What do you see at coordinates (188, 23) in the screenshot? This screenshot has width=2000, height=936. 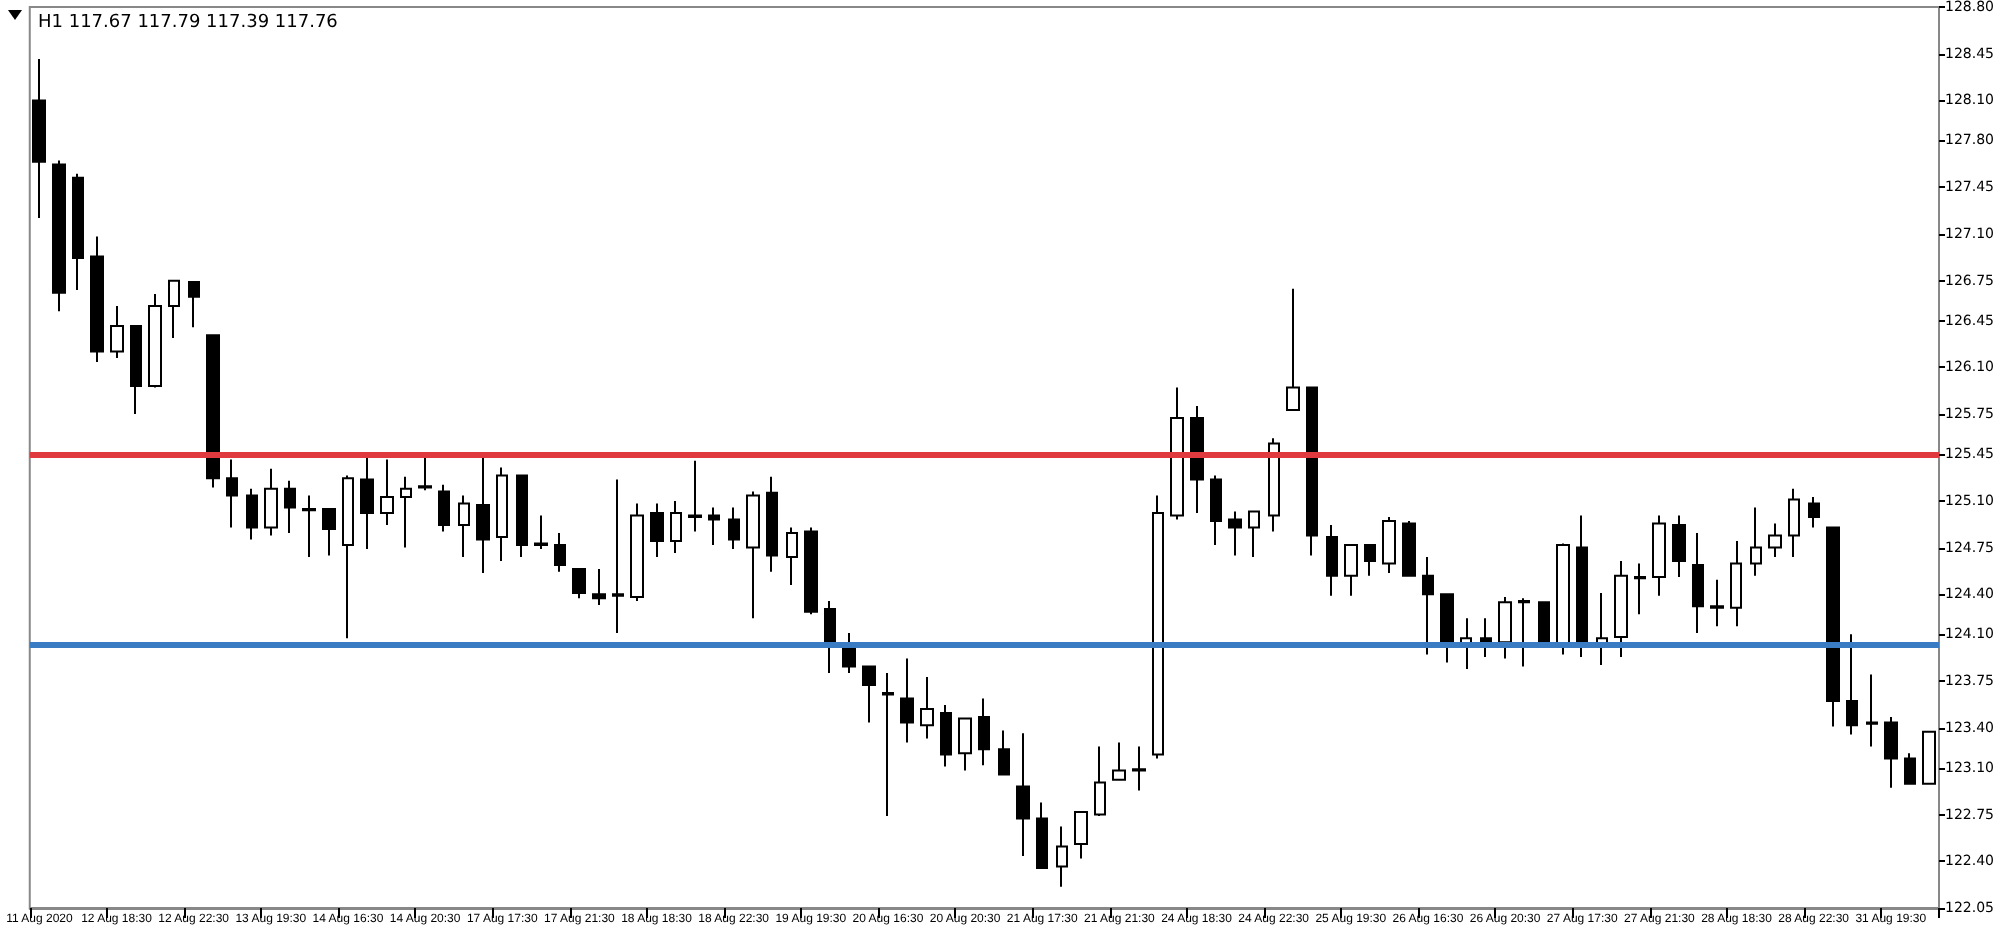 I see `chart-title: H1 117.67 117.79 117.39 117.76` at bounding box center [188, 23].